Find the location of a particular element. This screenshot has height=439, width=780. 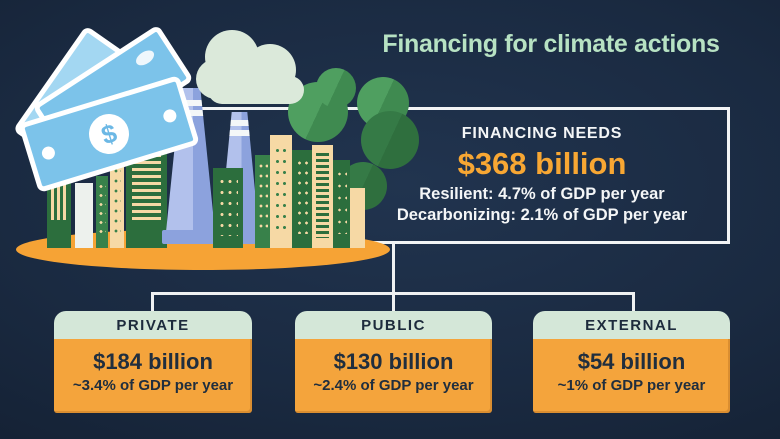

page-title: Financing for climate actions is located at coordinates (551, 44).